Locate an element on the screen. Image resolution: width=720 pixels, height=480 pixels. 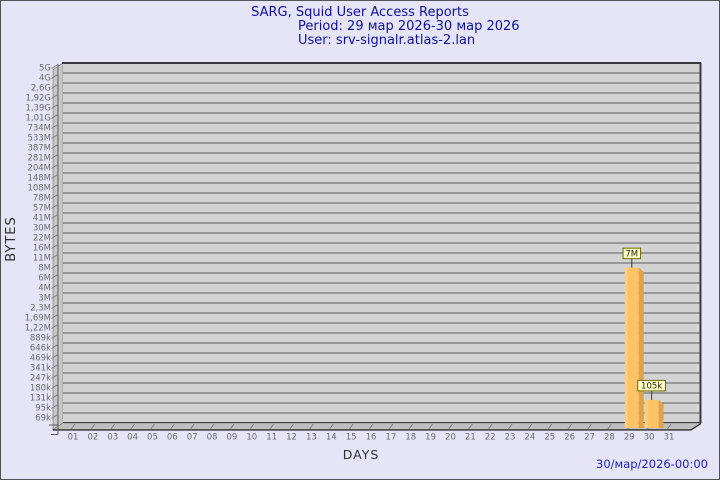
y-tick-label: 4M is located at coordinates (44, 289).